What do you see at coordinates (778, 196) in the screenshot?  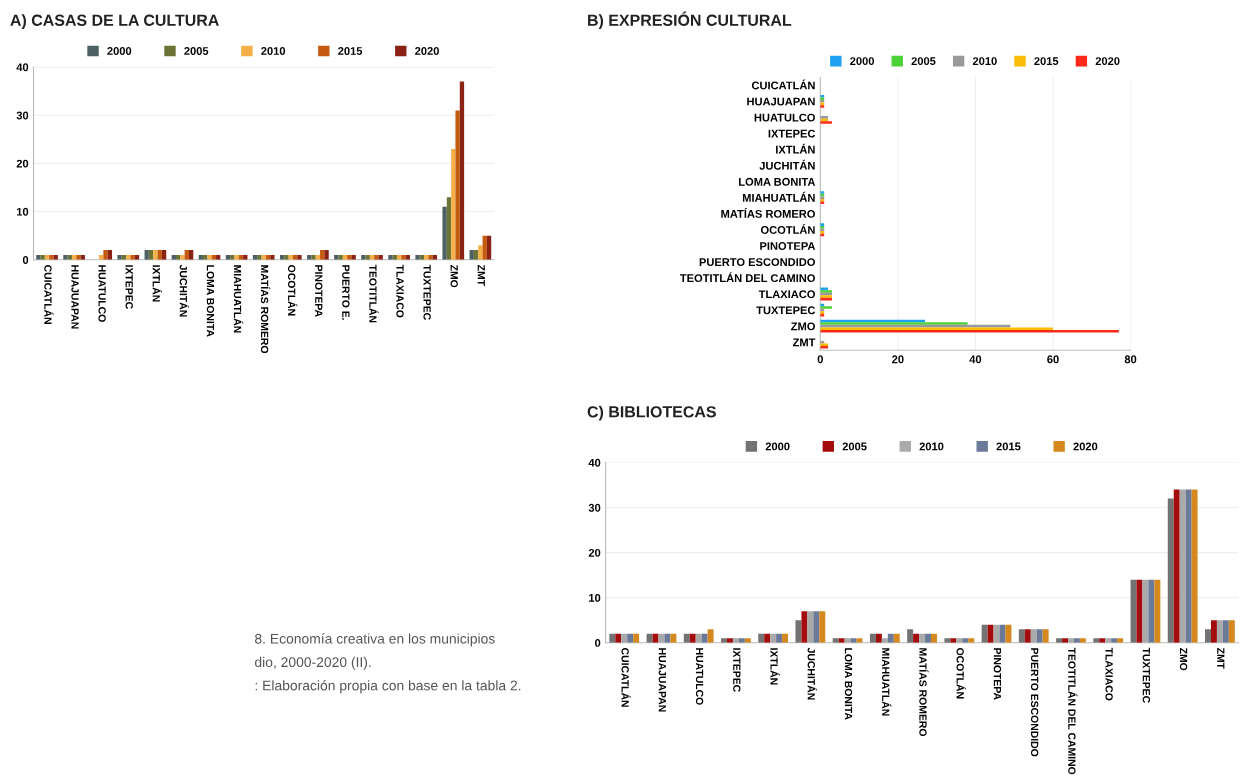 I see `y-tick-label: MIAHUATLÁN` at bounding box center [778, 196].